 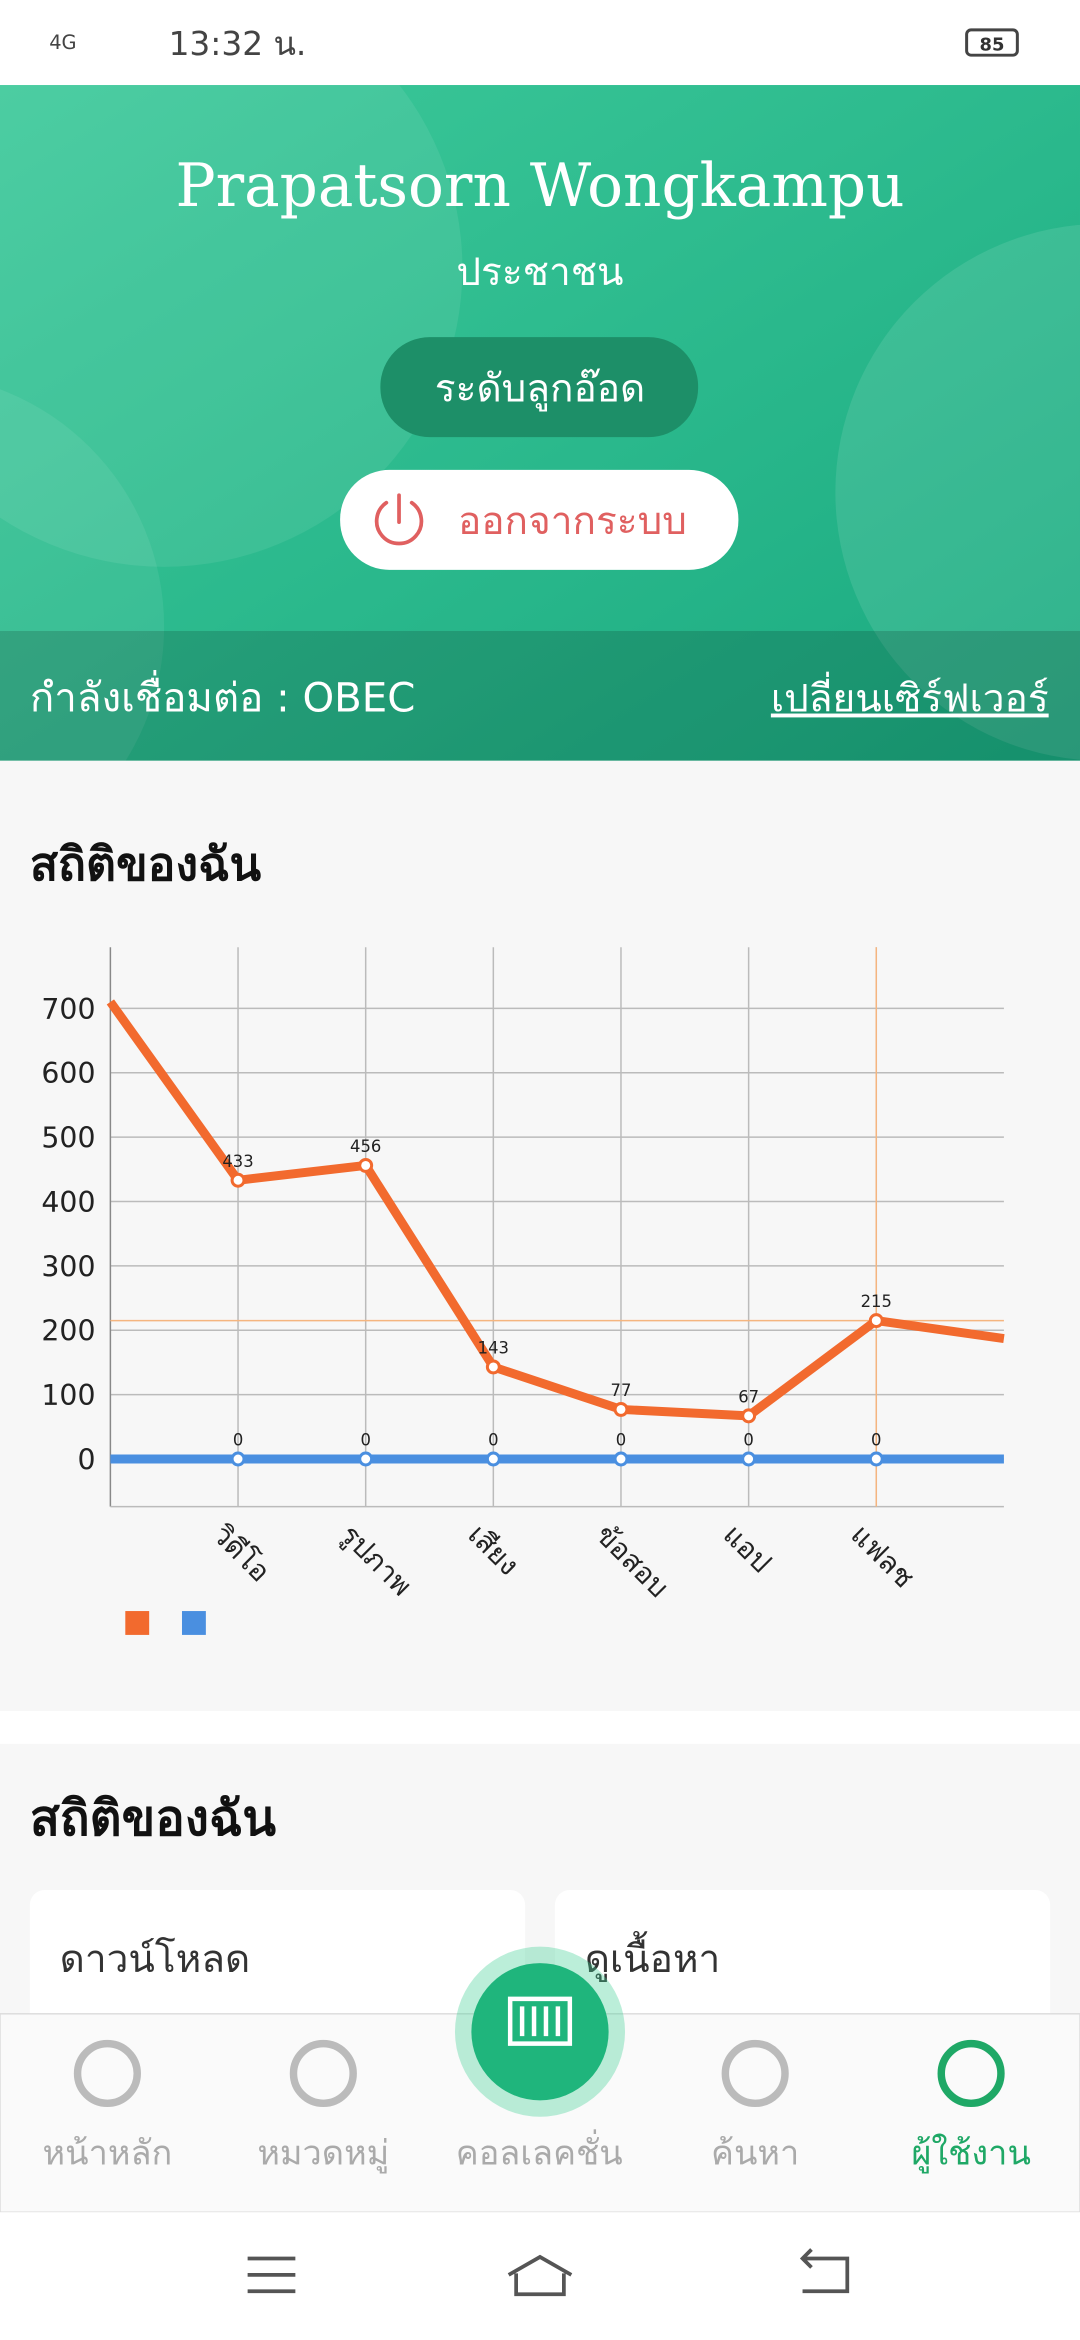 I want to click on data-label: 67, so click(x=748, y=1396).